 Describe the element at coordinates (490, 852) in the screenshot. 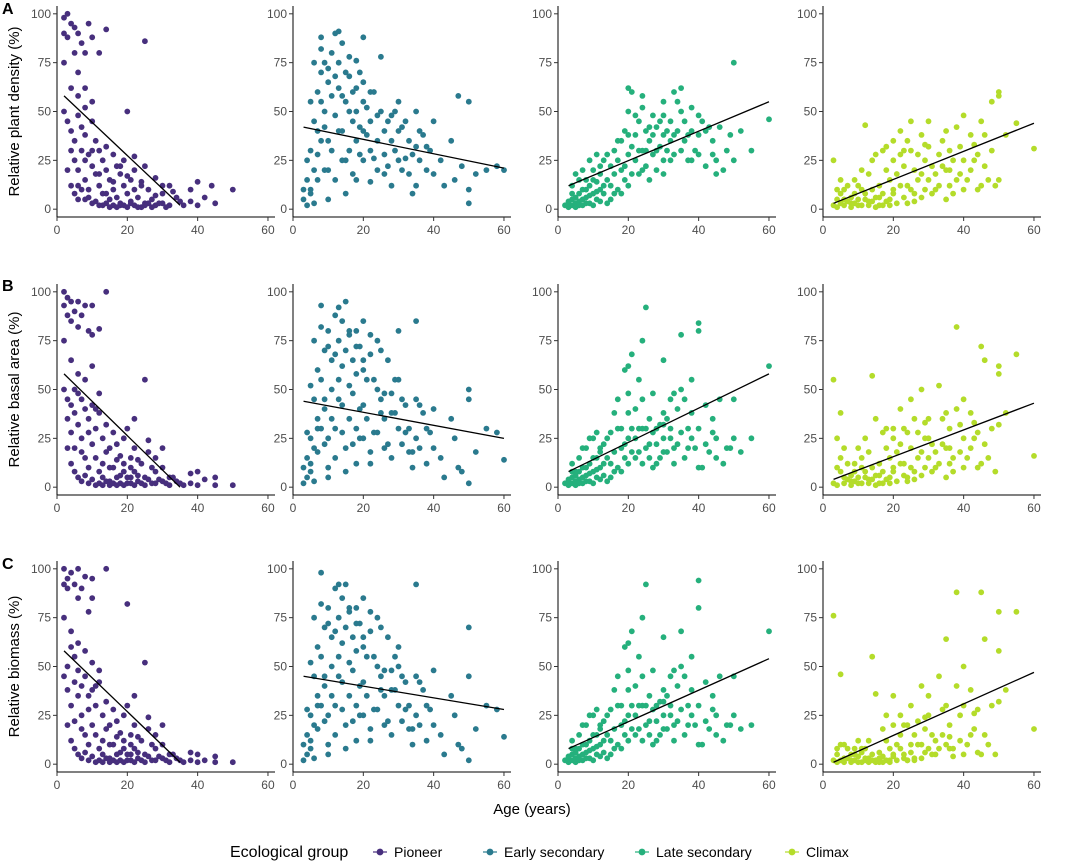

I see `legend-key-dot` at that location.